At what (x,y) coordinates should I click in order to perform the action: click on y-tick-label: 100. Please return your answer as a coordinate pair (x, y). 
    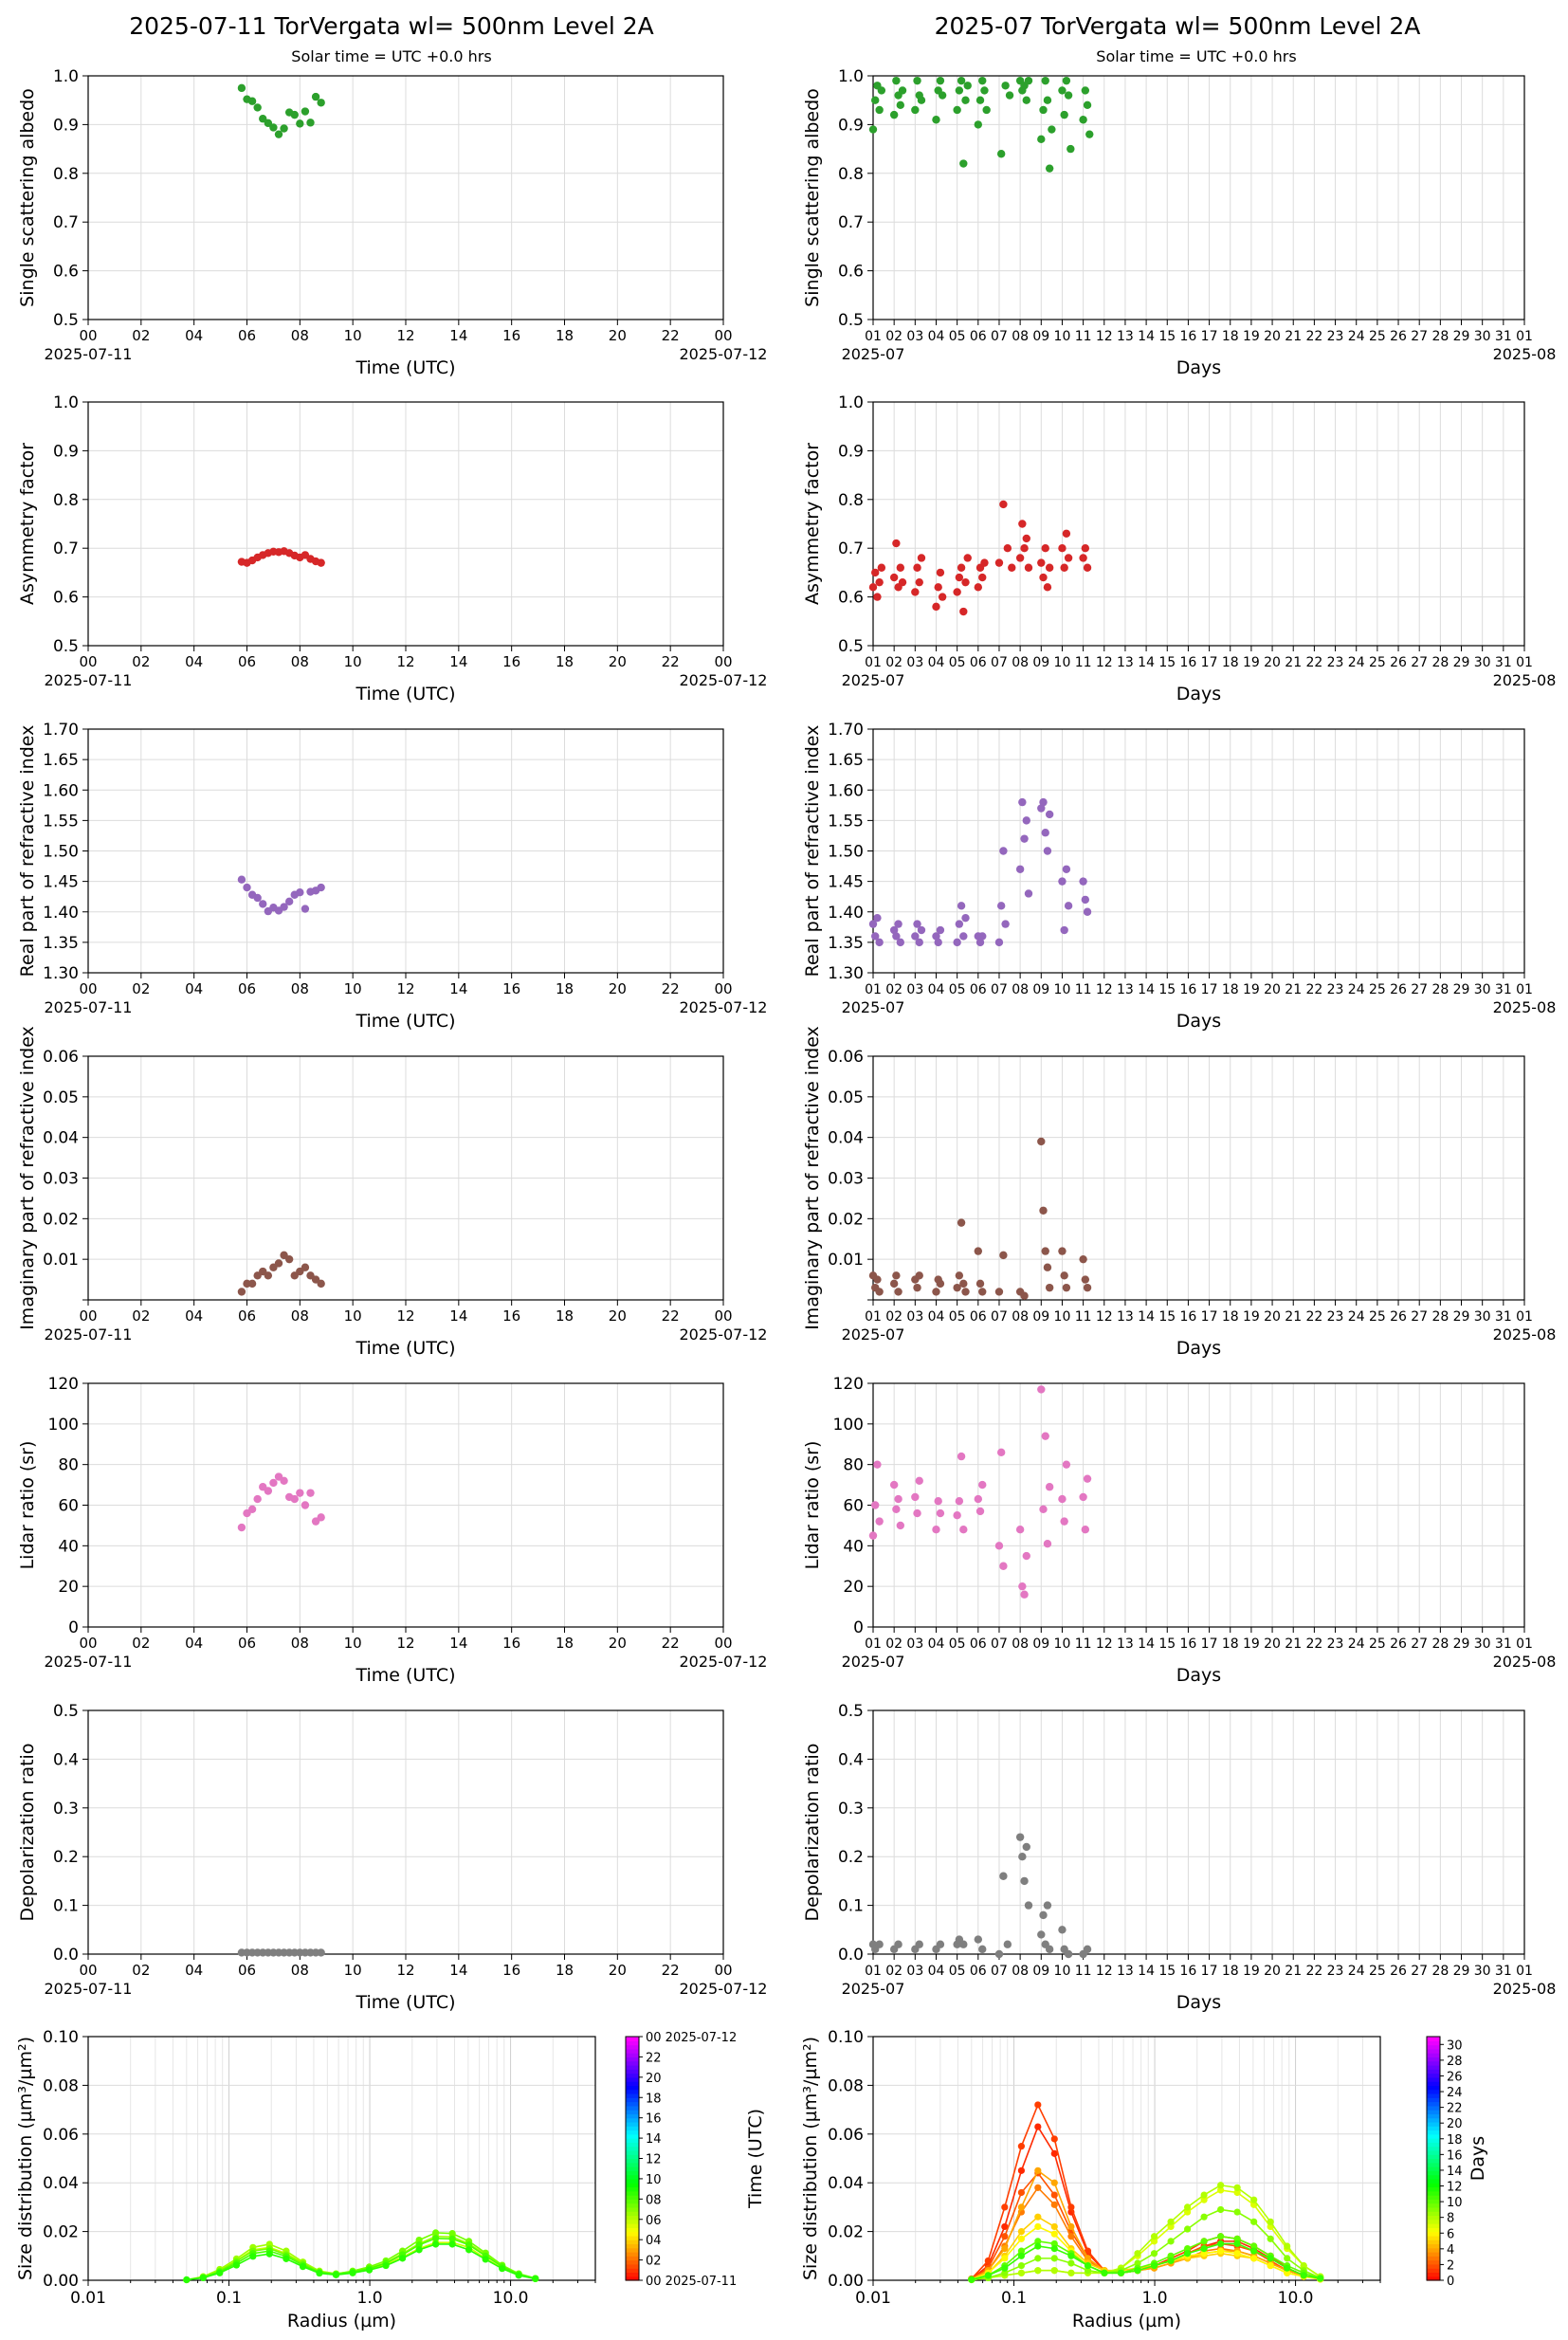
    Looking at the image, I should click on (63, 1425).